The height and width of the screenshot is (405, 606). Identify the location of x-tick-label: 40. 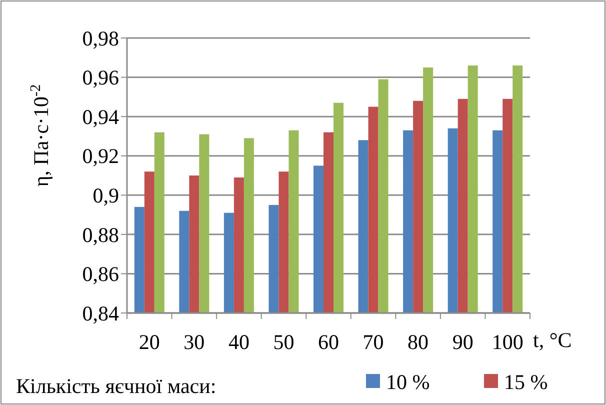
(239, 342).